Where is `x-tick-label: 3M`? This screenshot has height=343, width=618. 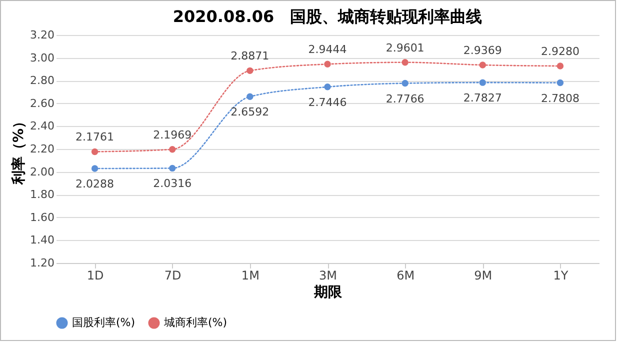 x-tick-label: 3M is located at coordinates (328, 275).